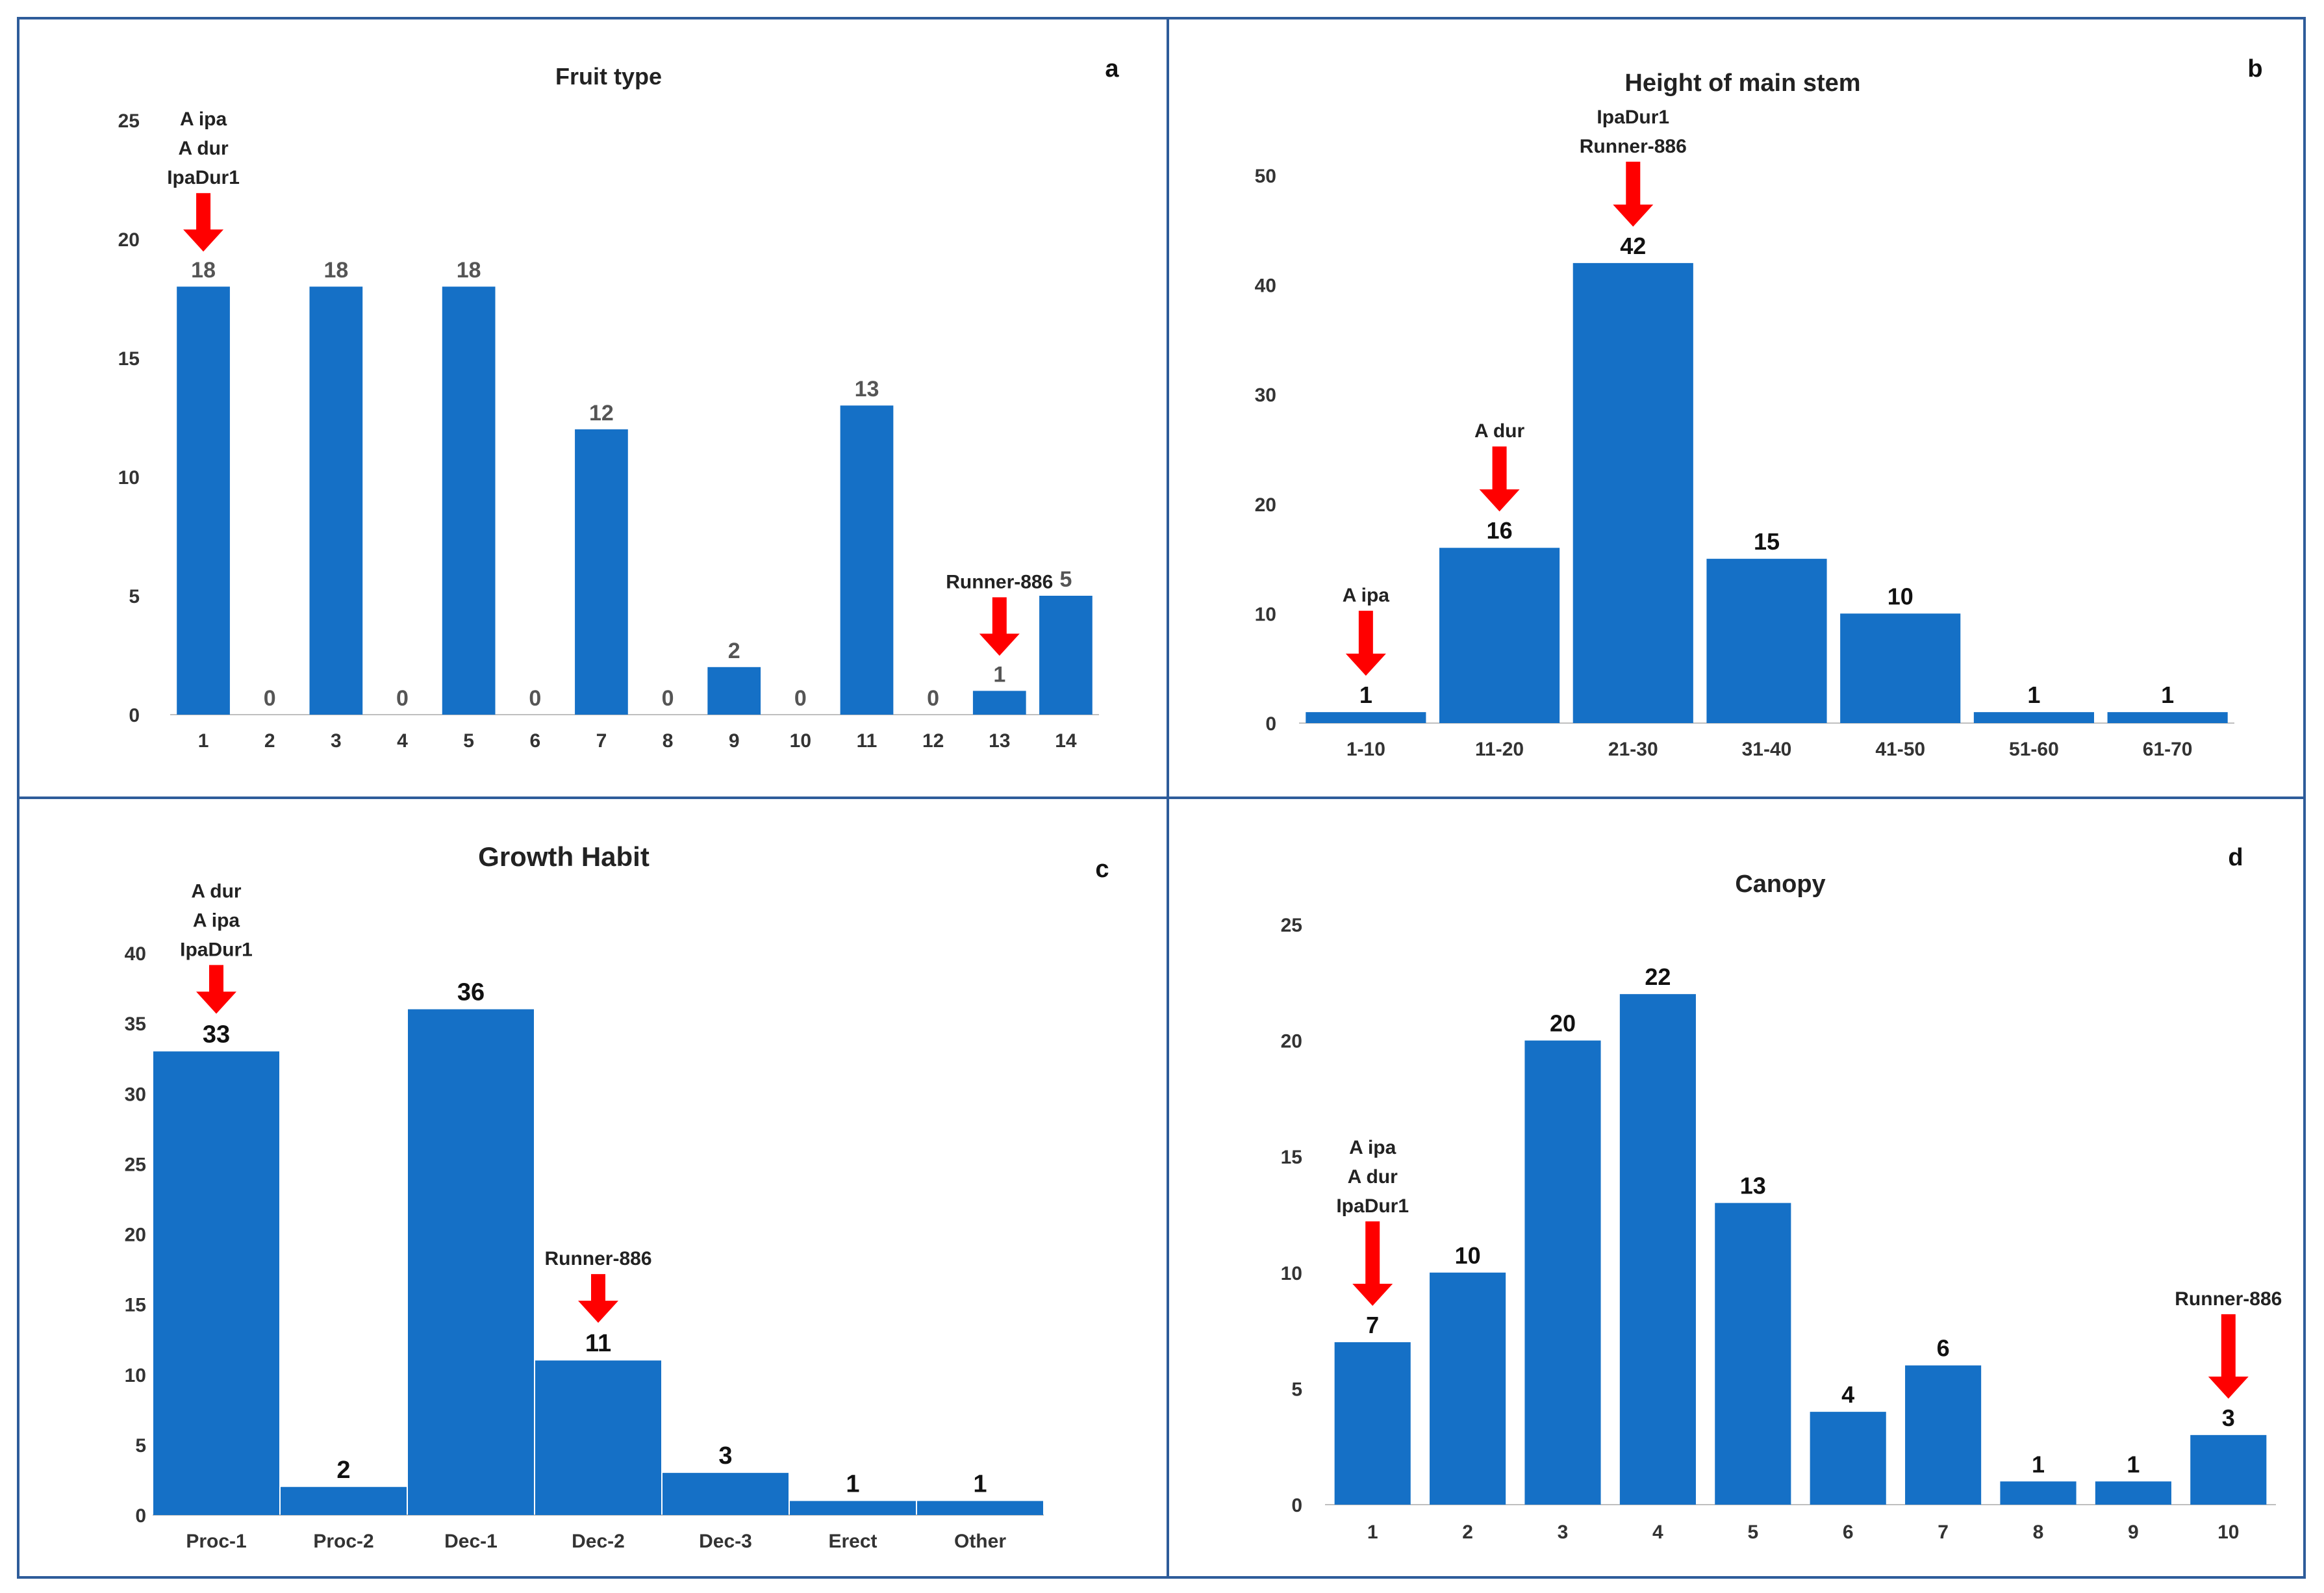 This screenshot has height=1593, width=2324. I want to click on chart-title: Fruit type, so click(608, 76).